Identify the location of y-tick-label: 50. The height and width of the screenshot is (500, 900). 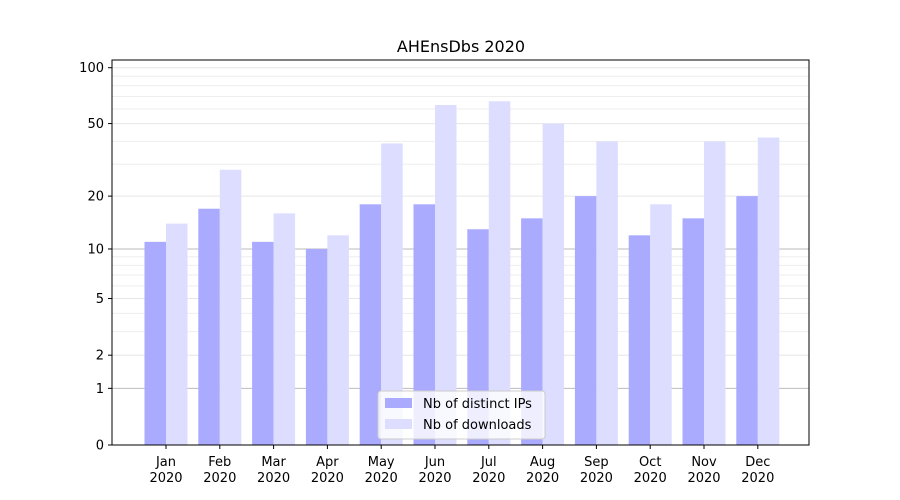
(95, 124).